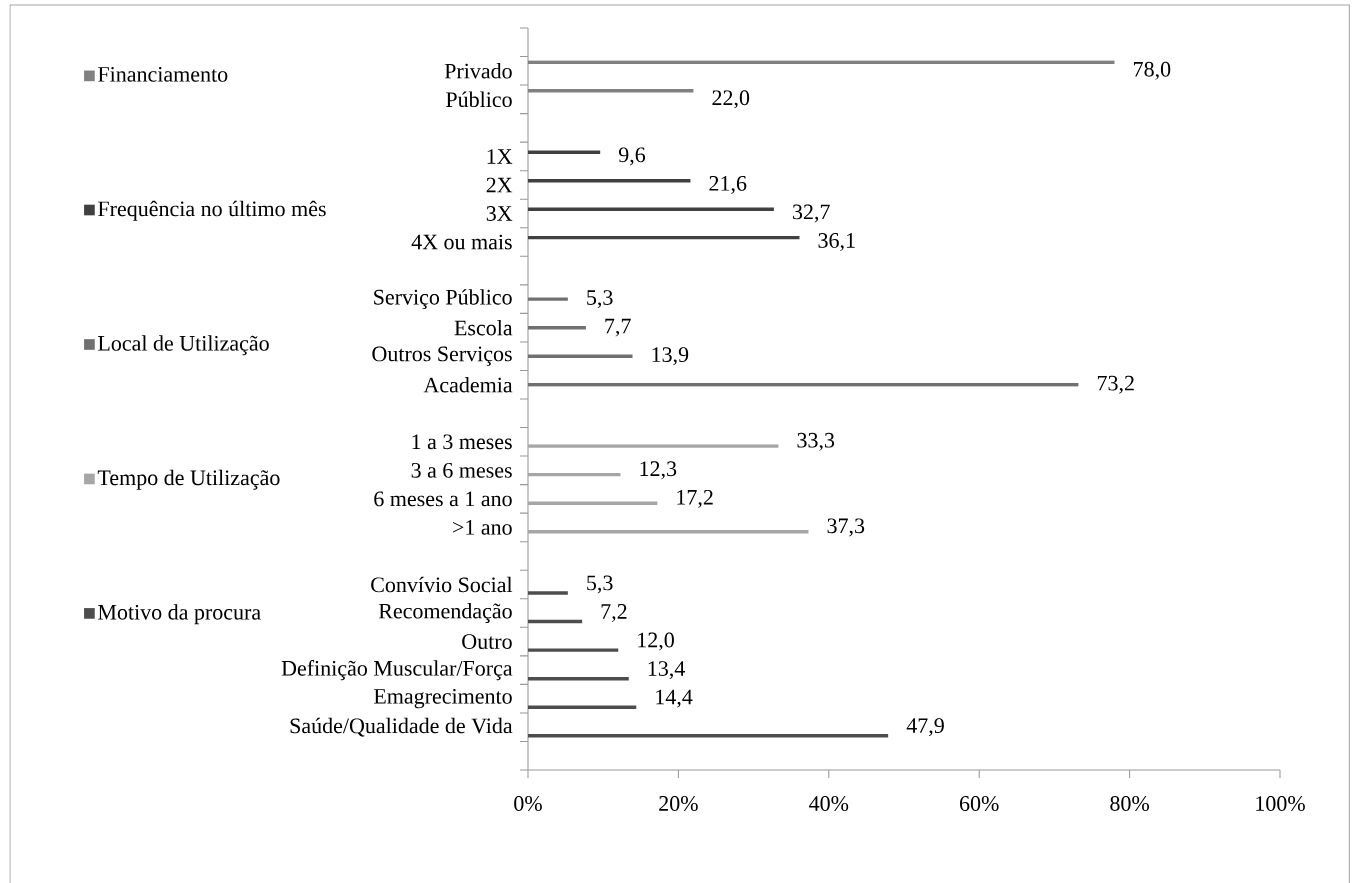 The image size is (1354, 883). What do you see at coordinates (482, 527) in the screenshot?
I see `y-tick-label: >1 ano` at bounding box center [482, 527].